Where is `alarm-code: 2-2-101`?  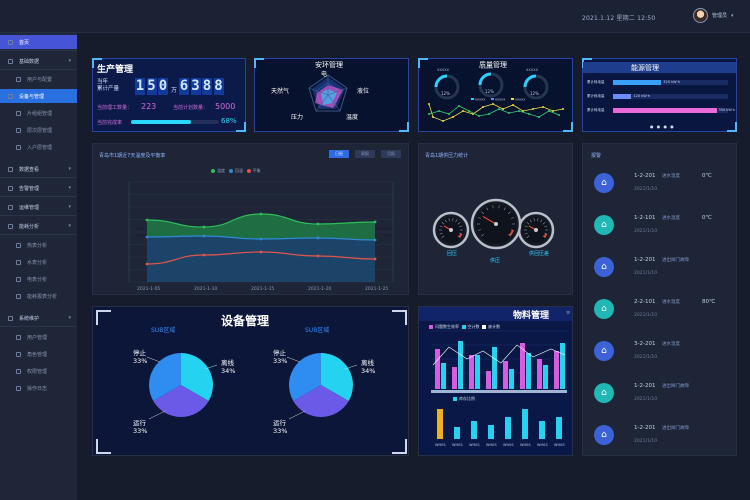
alarm-code: 2-2-101 is located at coordinates (645, 302).